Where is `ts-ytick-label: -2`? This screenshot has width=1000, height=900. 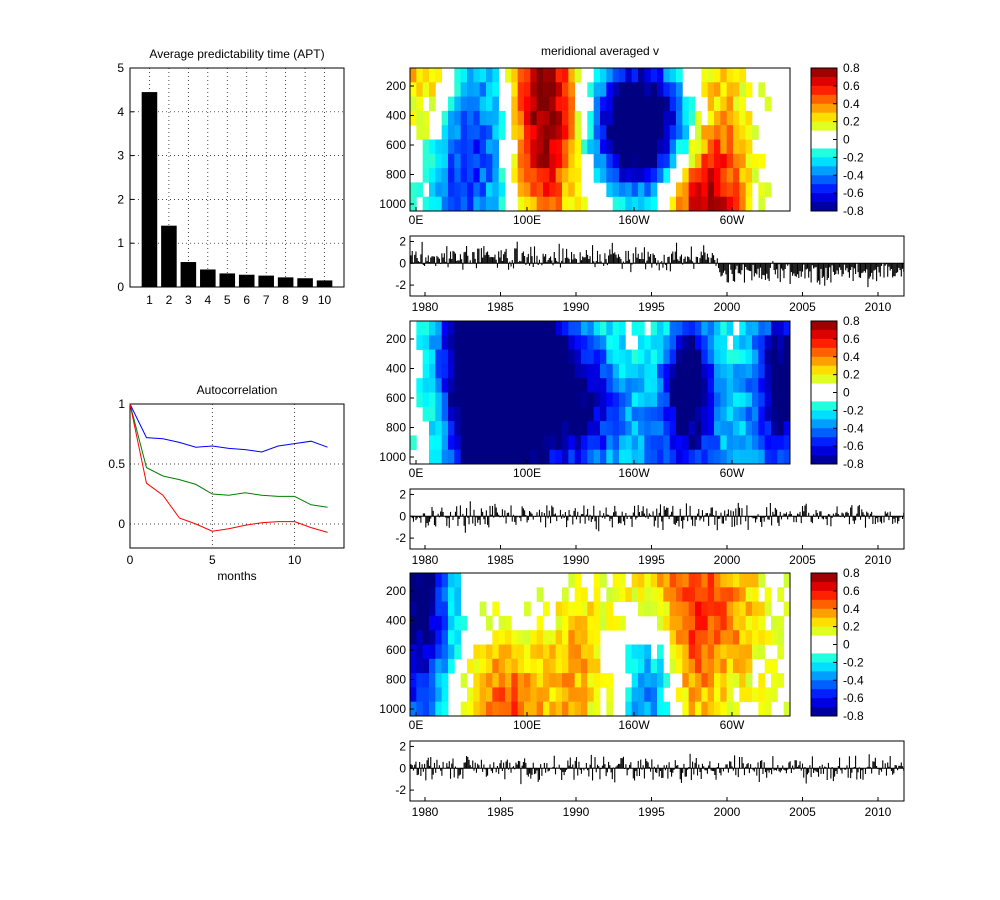 ts-ytick-label: -2 is located at coordinates (400, 790).